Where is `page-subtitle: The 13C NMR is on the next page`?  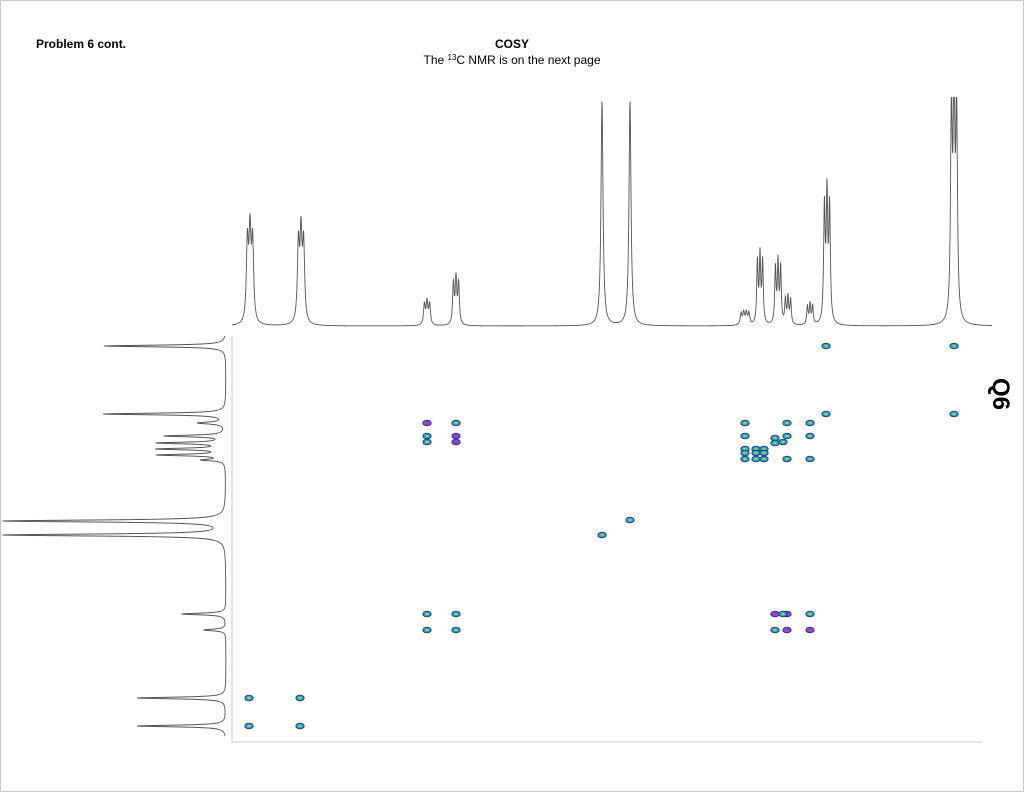 page-subtitle: The 13C NMR is on the next page is located at coordinates (512, 60).